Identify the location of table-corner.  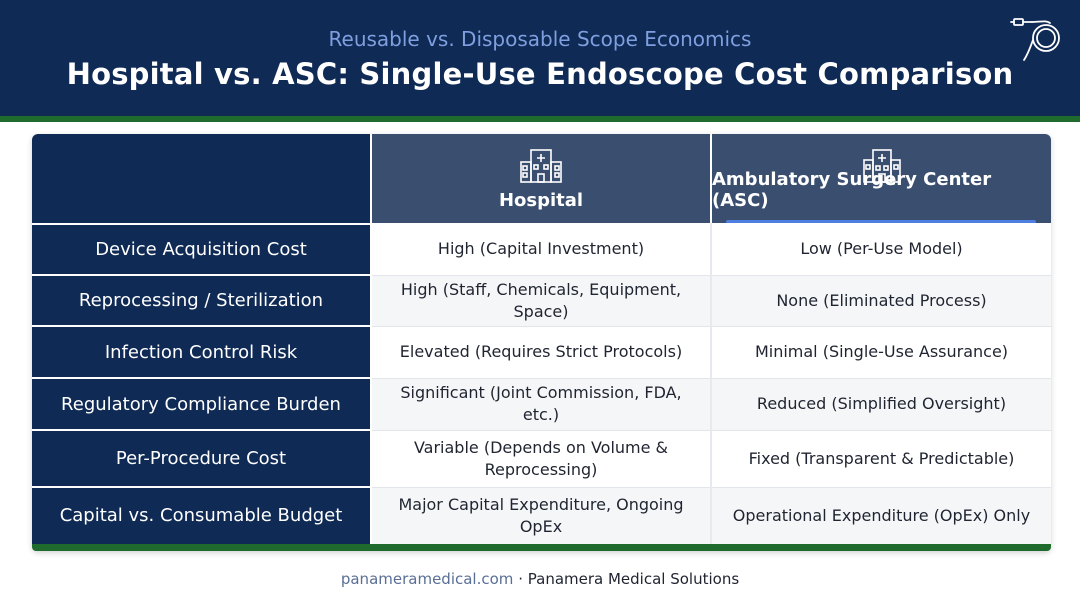
(201, 178).